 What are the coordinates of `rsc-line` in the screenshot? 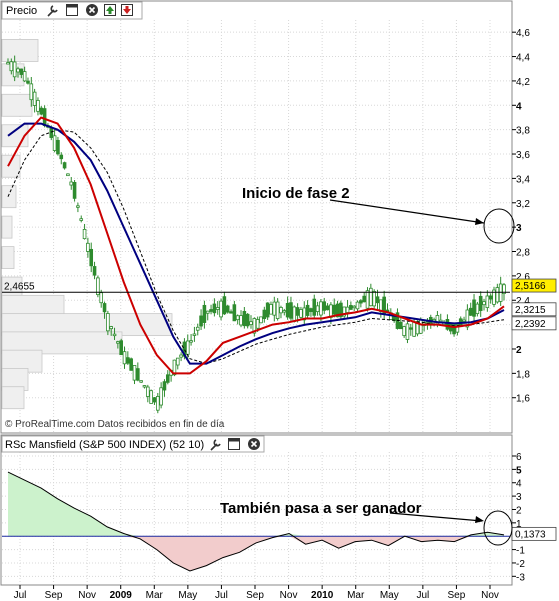 It's located at (256, 521).